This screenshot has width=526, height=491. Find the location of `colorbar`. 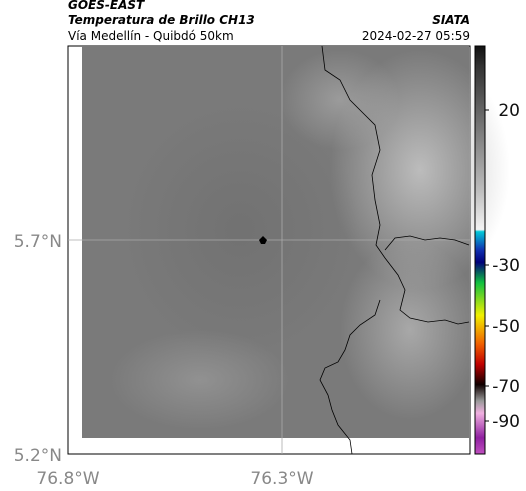

colorbar is located at coordinates (480, 250).